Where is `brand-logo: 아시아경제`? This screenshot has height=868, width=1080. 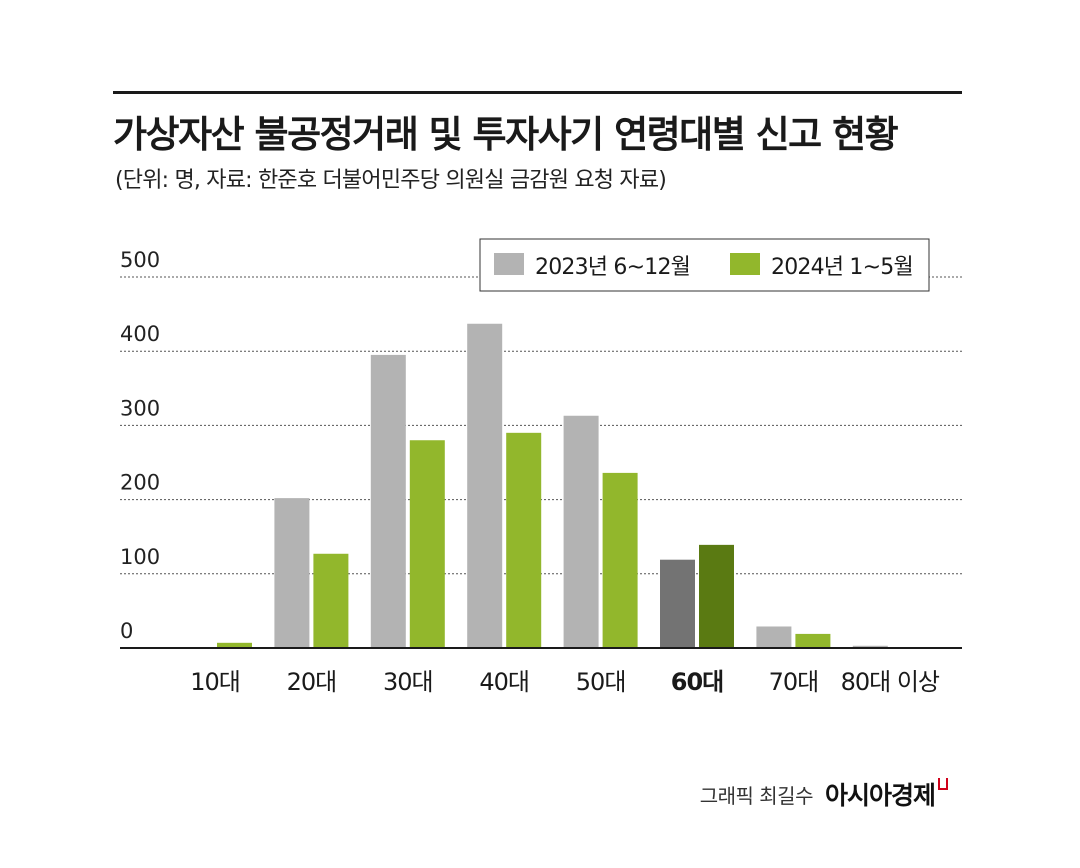 brand-logo: 아시아경제 is located at coordinates (886, 794).